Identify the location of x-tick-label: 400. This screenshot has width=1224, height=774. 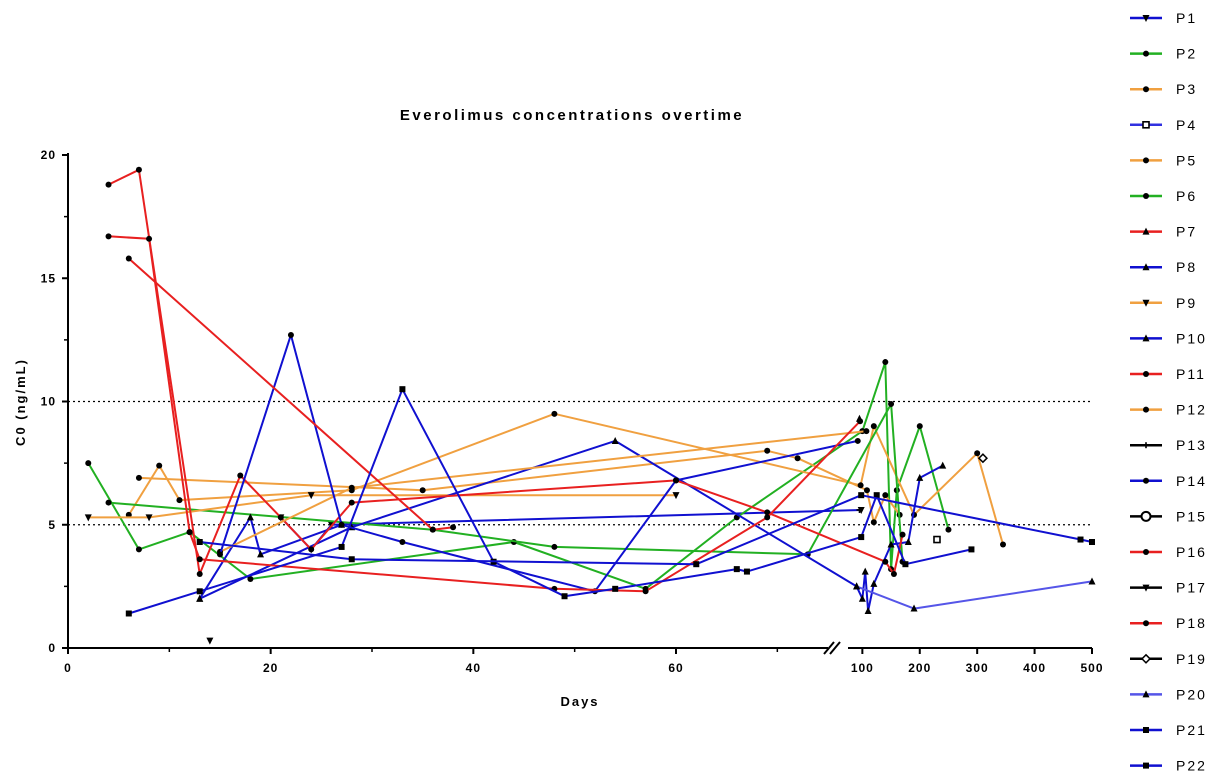
(1034, 668).